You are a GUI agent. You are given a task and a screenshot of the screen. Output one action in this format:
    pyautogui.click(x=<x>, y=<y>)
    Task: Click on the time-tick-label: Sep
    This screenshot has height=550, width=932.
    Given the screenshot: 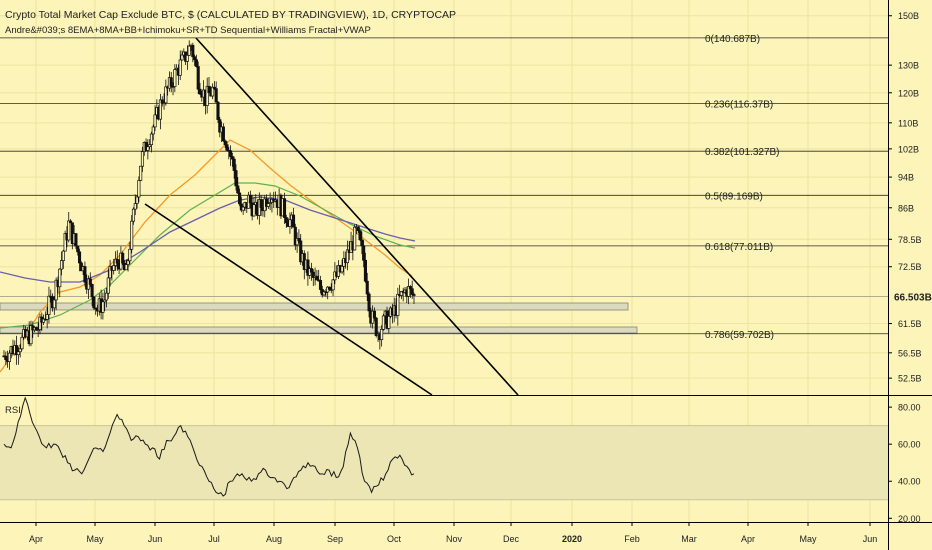 What is the action you would take?
    pyautogui.click(x=335, y=539)
    